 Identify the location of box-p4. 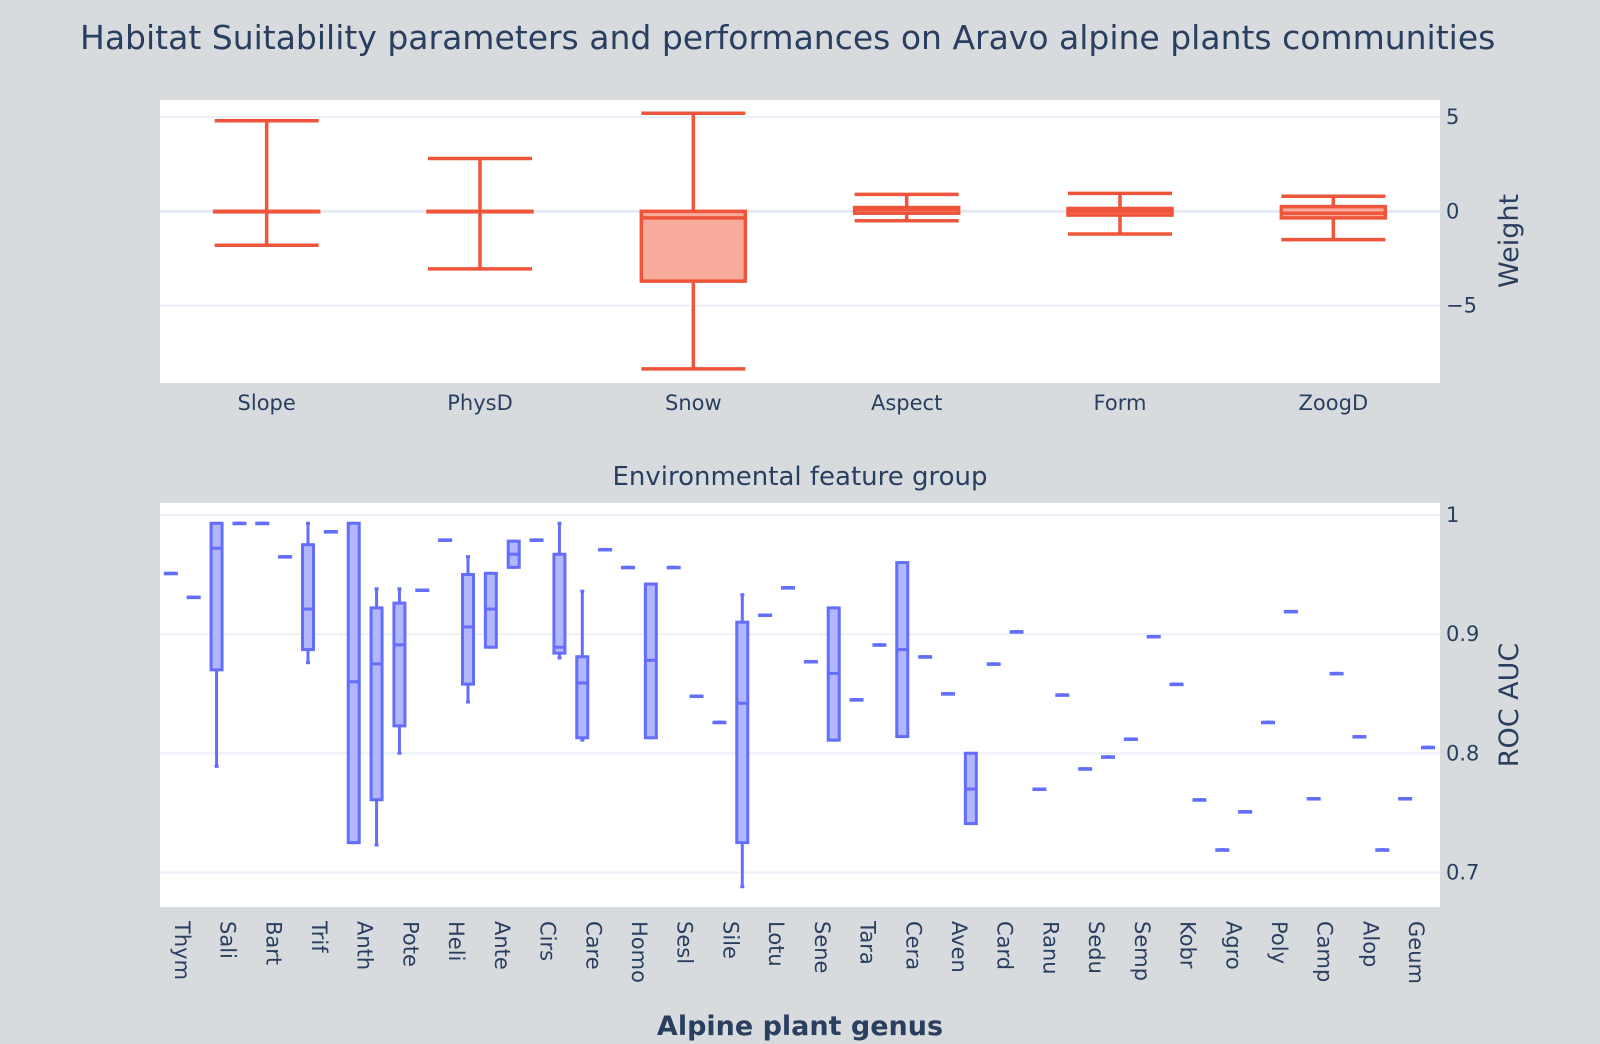
(353, 683).